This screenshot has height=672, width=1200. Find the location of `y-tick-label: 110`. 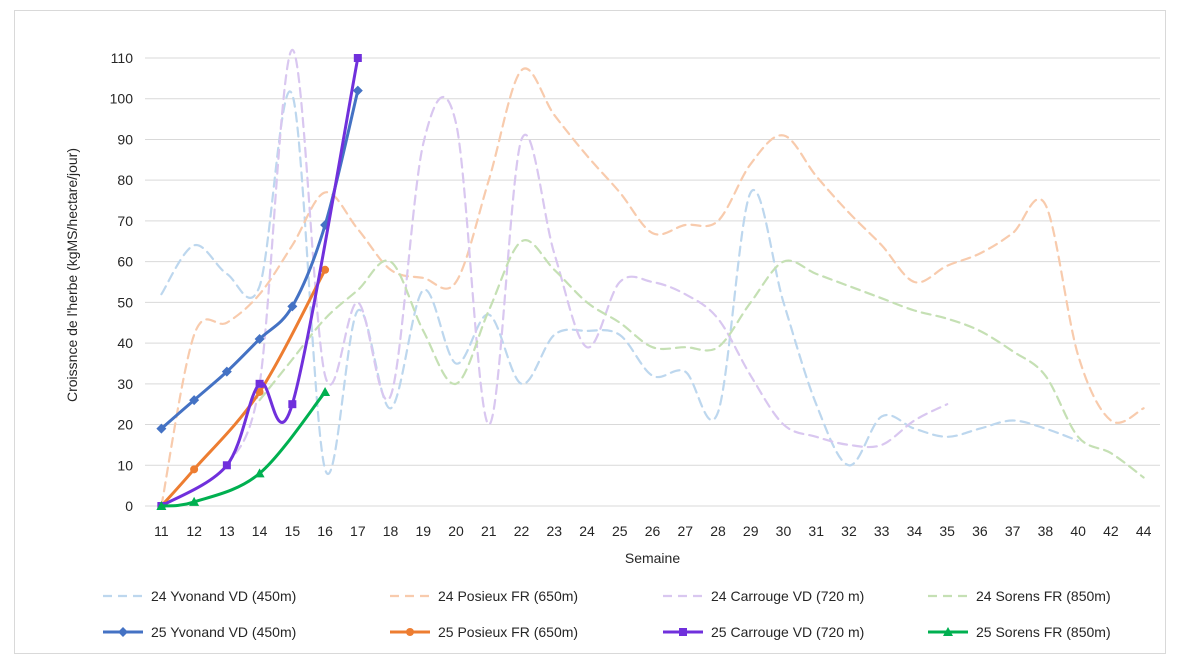

y-tick-label: 110 is located at coordinates (122, 58).